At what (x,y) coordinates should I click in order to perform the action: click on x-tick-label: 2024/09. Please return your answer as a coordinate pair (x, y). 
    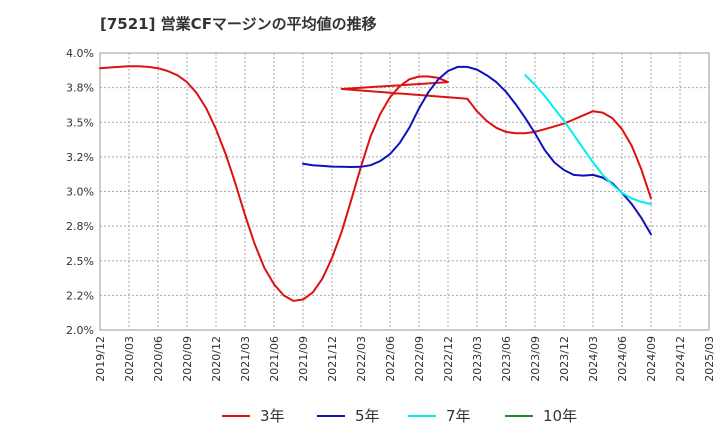
    Looking at the image, I should click on (651, 359).